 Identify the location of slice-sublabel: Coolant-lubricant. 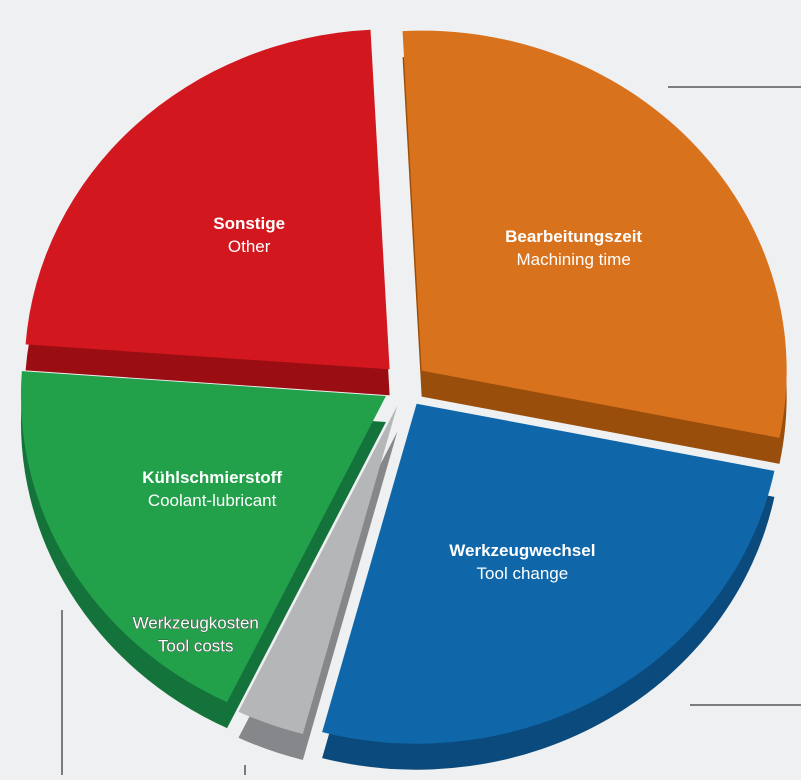
(212, 500).